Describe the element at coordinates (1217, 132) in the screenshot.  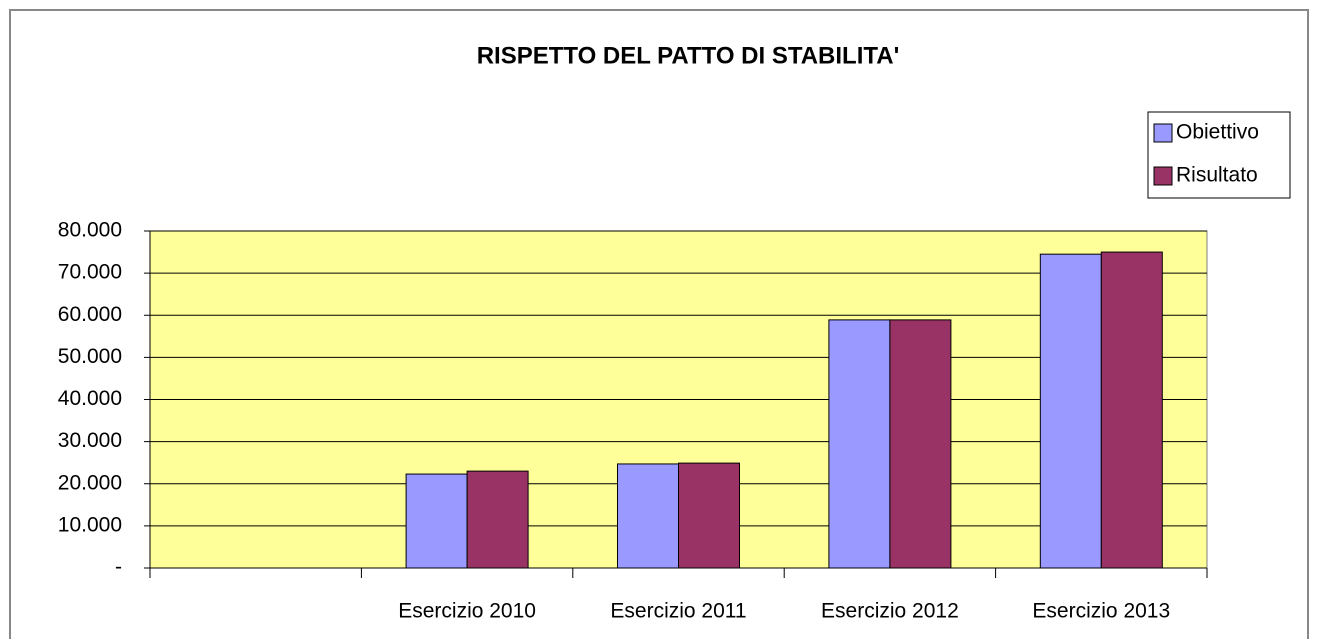
I see `legend-label: Obiettivo` at that location.